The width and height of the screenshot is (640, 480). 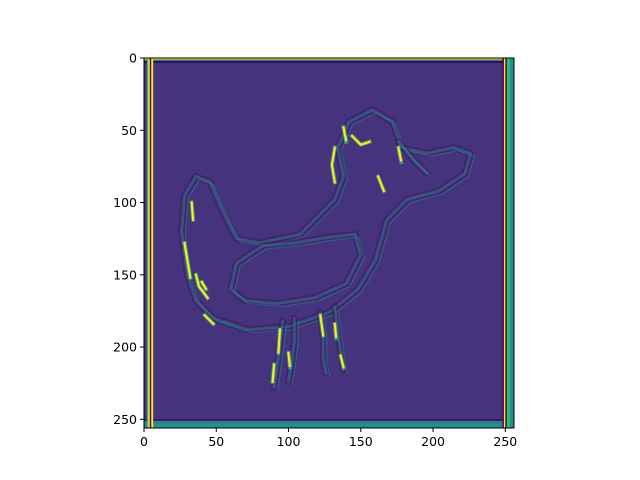 I want to click on x-tick-label-0: 0, so click(x=144, y=441).